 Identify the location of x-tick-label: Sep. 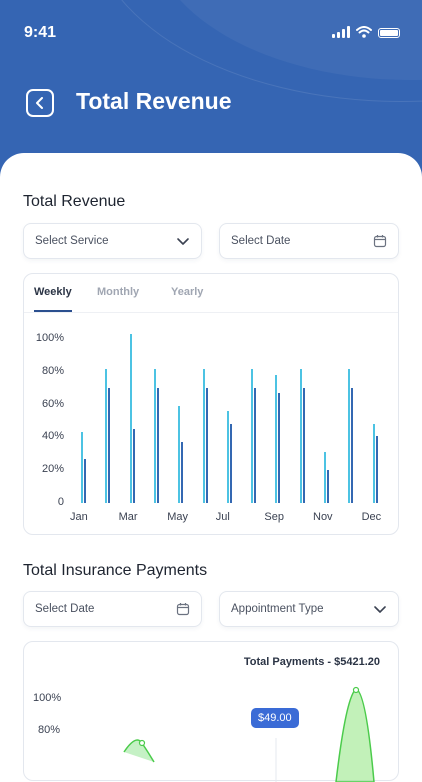
(274, 517).